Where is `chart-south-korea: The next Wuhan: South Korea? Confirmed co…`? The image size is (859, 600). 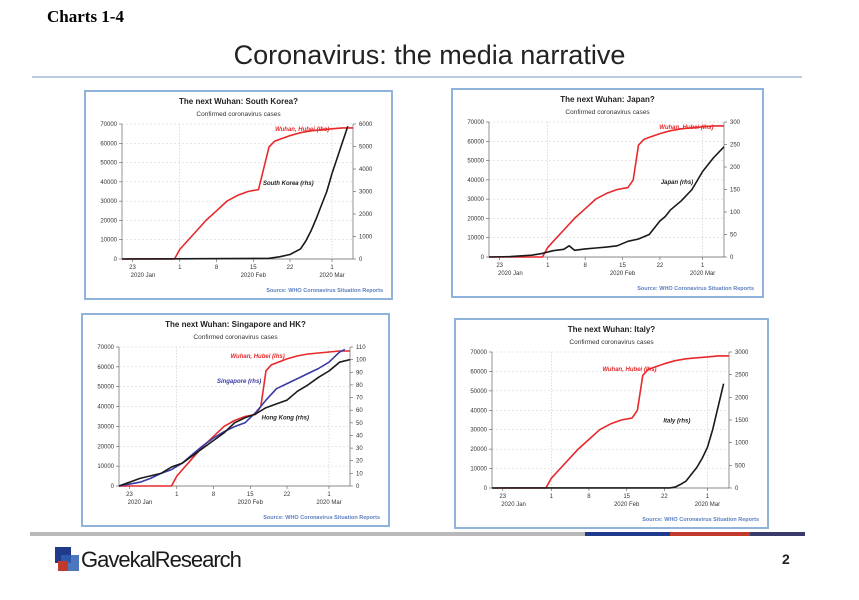 chart-south-korea: The next Wuhan: South Korea? Confirmed co… is located at coordinates (241, 195).